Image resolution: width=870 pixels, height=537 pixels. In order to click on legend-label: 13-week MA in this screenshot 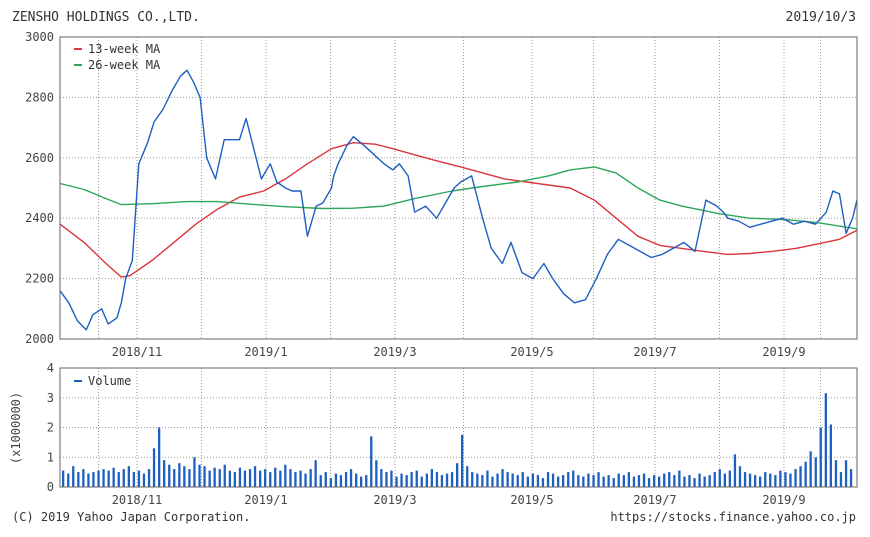, I will do `click(124, 49)`.